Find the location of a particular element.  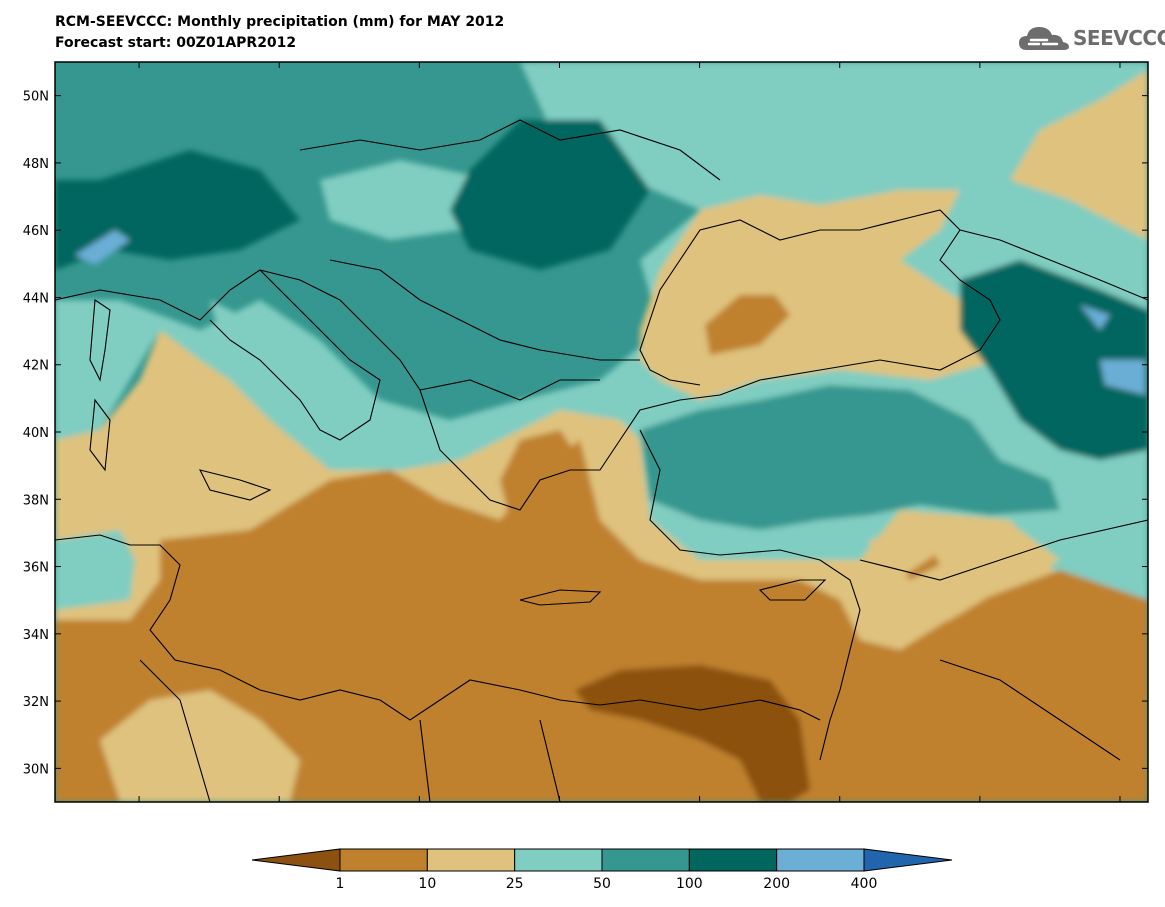

lat-label: 34N is located at coordinates (36, 635).